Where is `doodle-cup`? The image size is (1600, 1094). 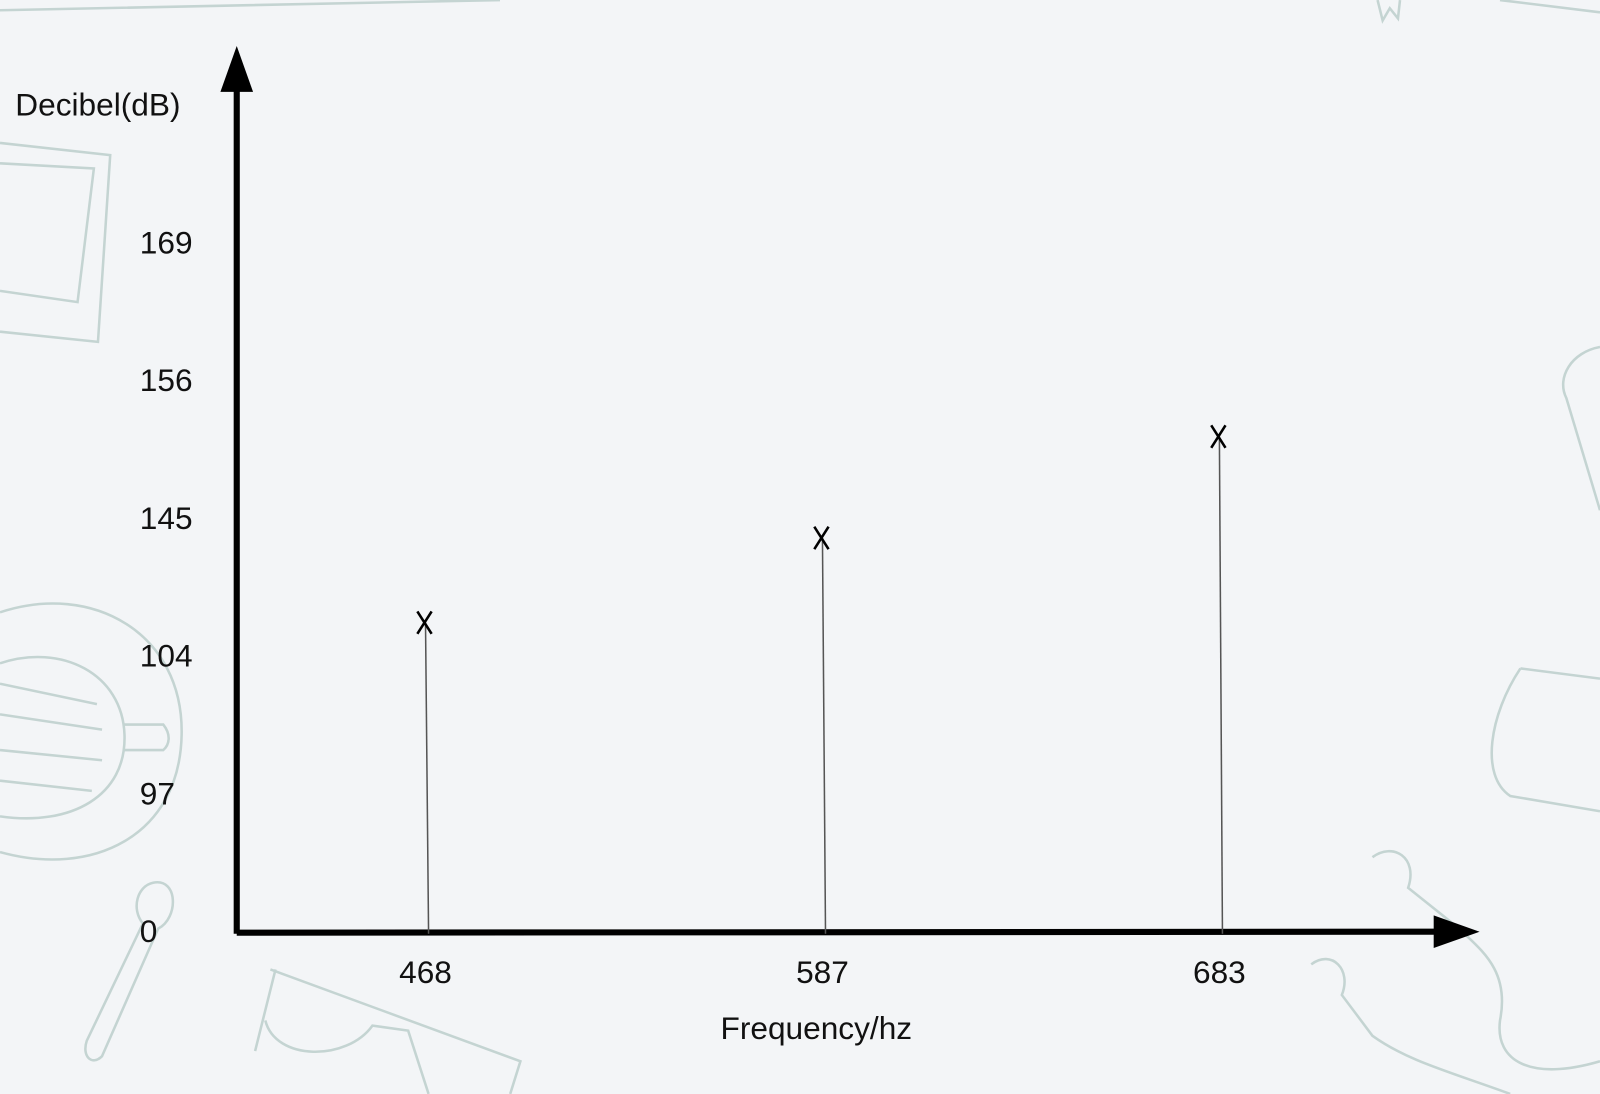 doodle-cup is located at coordinates (91, 731).